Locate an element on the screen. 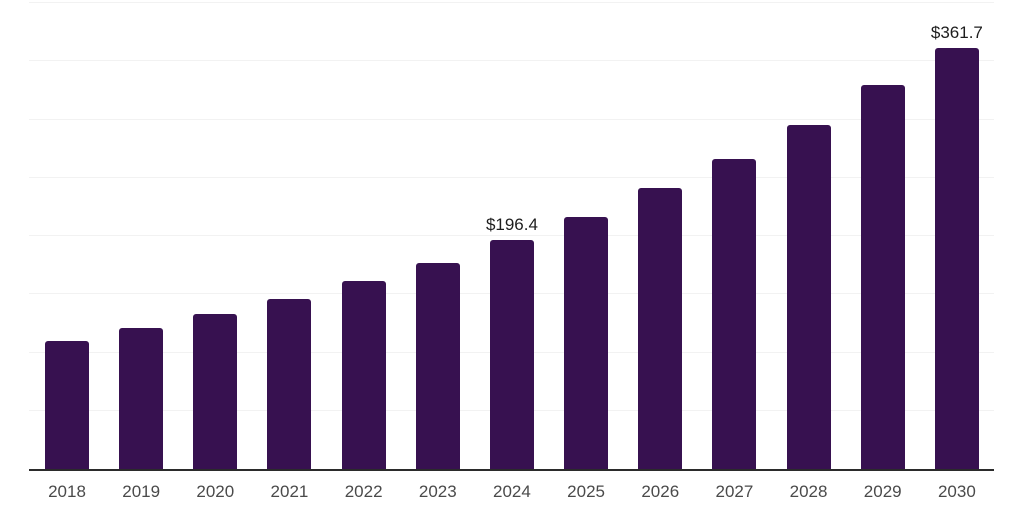  data-label-2024: $196.4 is located at coordinates (511, 225).